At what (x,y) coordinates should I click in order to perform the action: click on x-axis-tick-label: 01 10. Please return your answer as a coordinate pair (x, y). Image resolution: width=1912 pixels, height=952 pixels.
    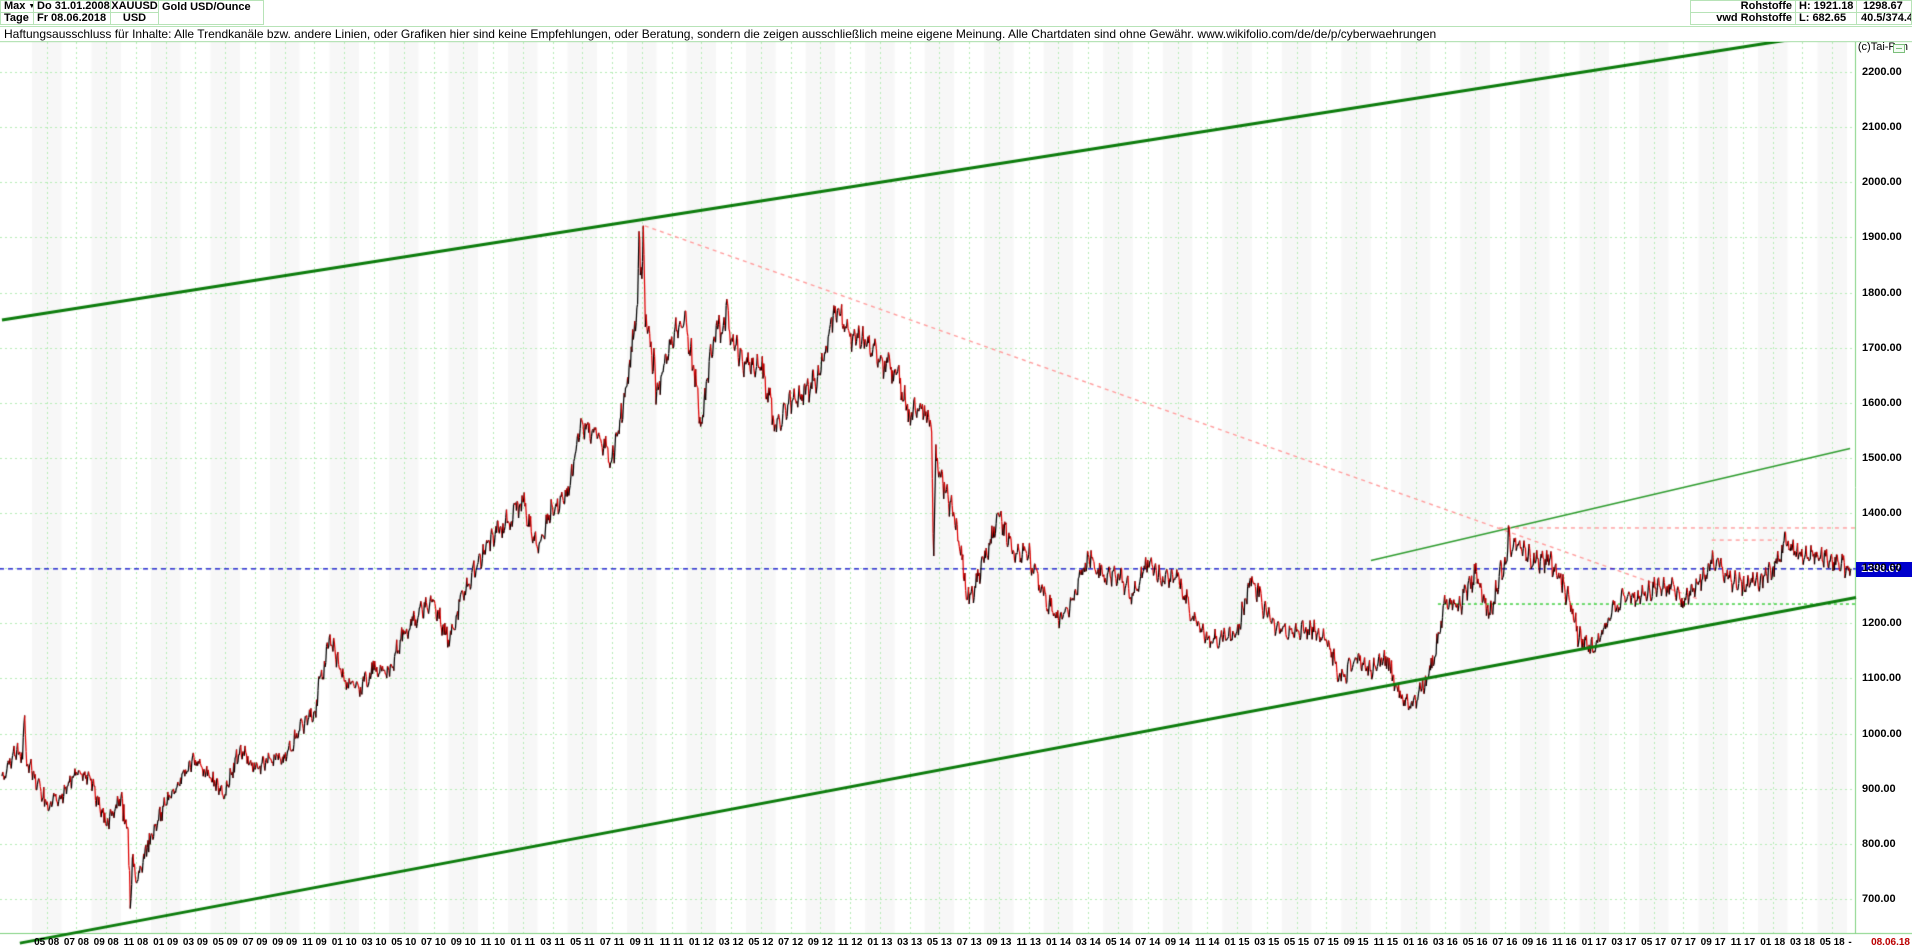
    Looking at the image, I should click on (344, 942).